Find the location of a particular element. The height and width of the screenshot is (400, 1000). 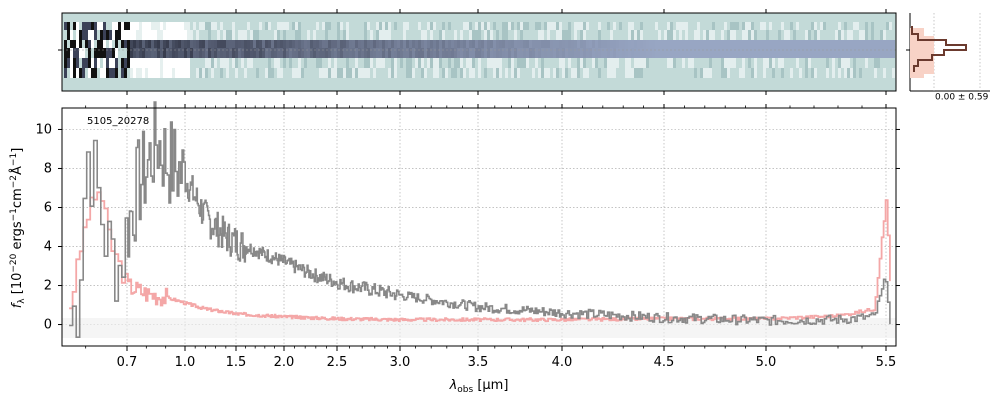

x-tick-label: 0.7 is located at coordinates (127, 362).